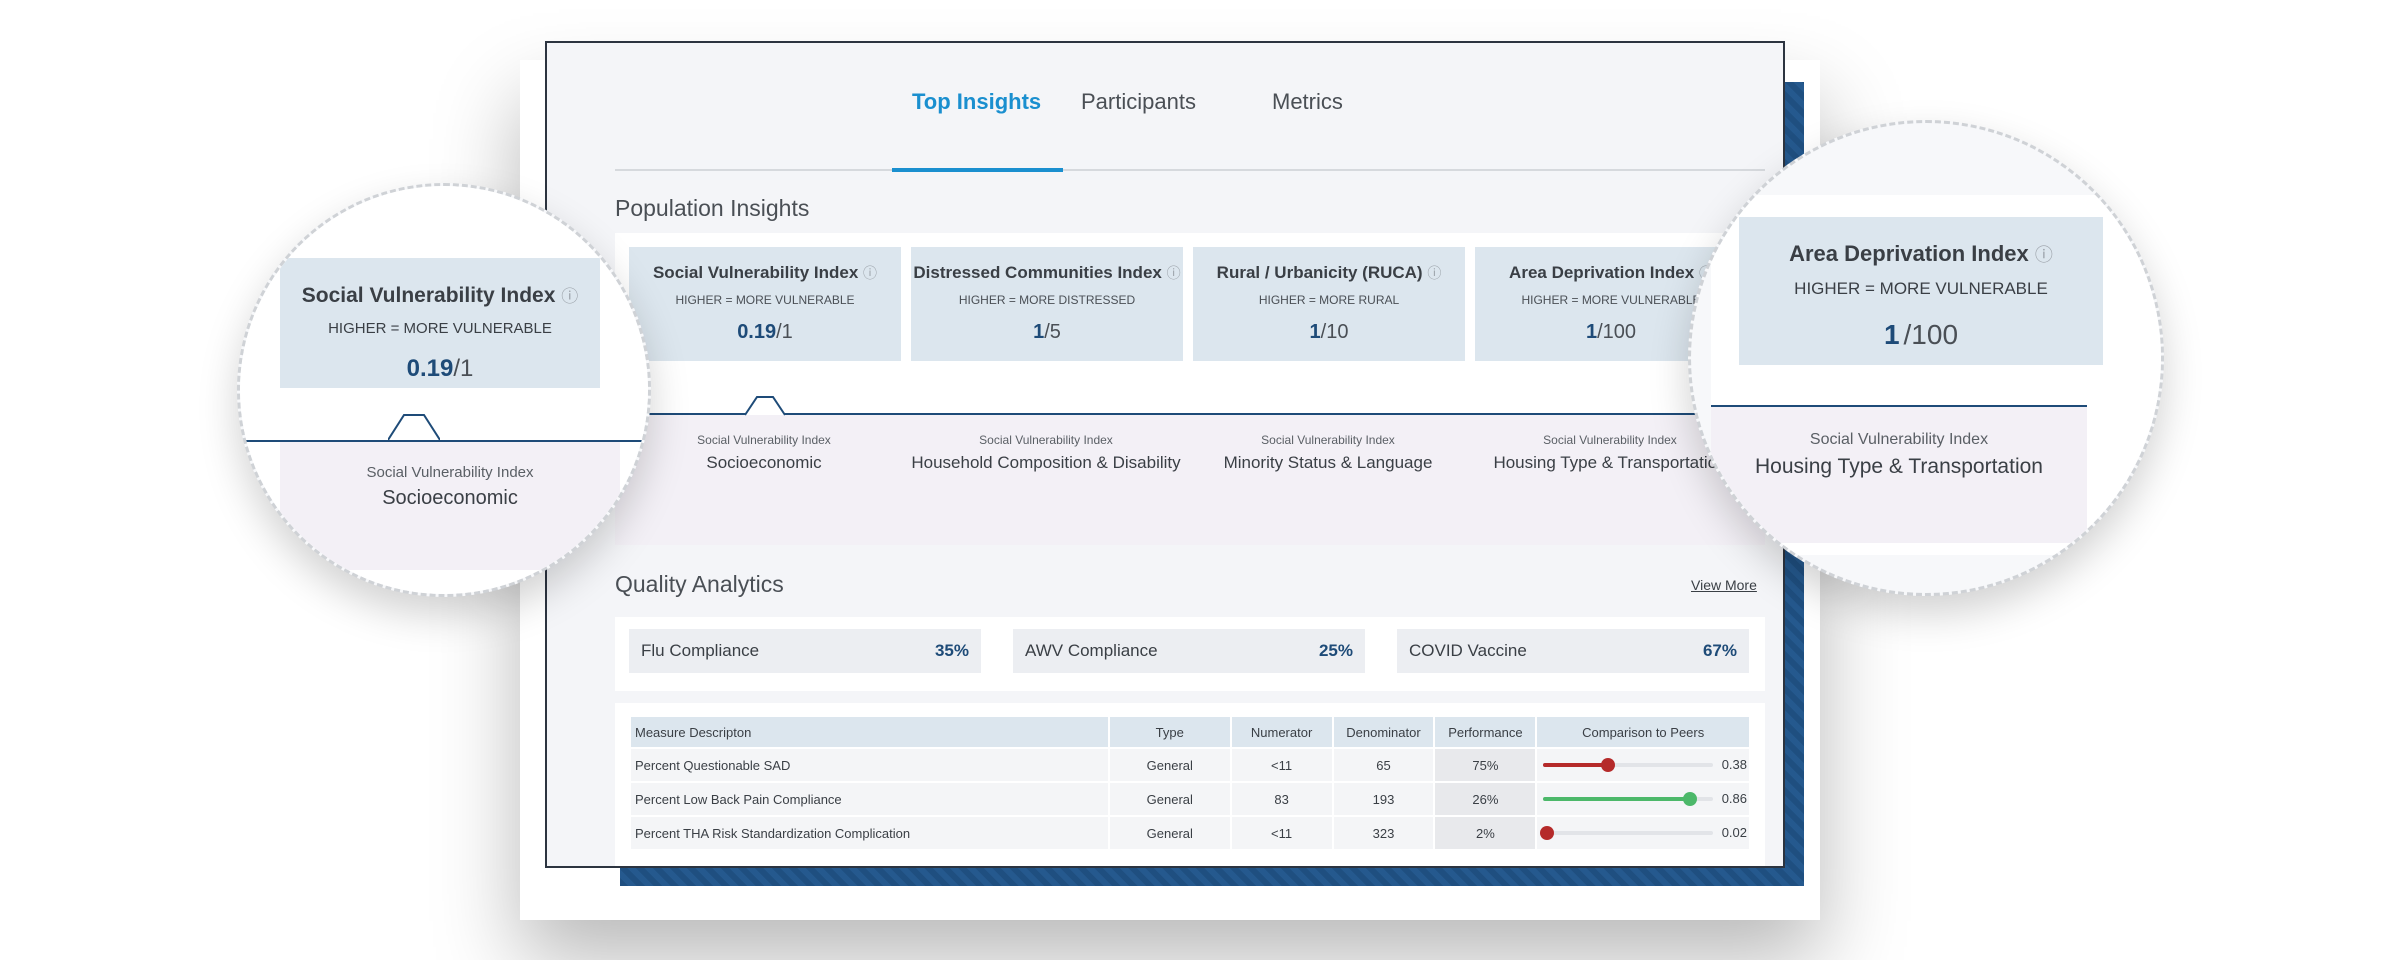 The height and width of the screenshot is (960, 2400). I want to click on active-tab-indicator, so click(977, 170).